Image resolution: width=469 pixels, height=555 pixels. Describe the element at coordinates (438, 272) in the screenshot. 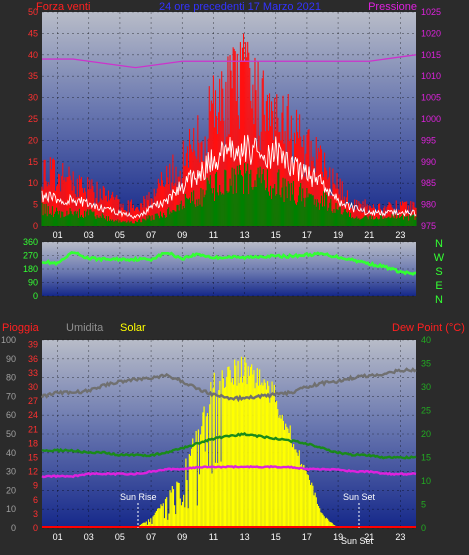

I see `compass-letter: S` at that location.